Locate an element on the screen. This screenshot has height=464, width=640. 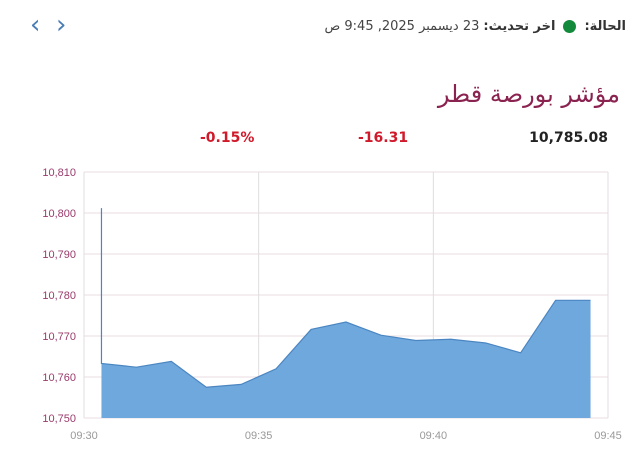
page-title: مؤشر بورصة قطر is located at coordinates (528, 94).